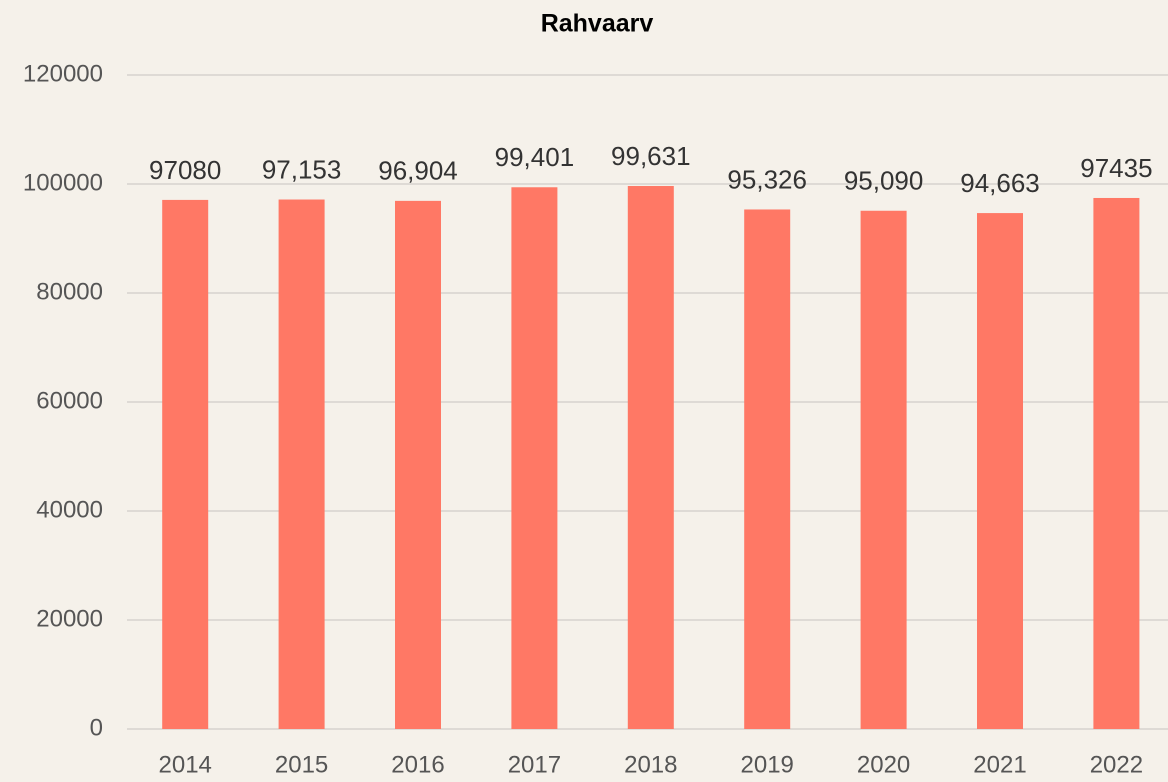 The width and height of the screenshot is (1168, 782). Describe the element at coordinates (301, 764) in the screenshot. I see `x-tick-label: 2015` at that location.